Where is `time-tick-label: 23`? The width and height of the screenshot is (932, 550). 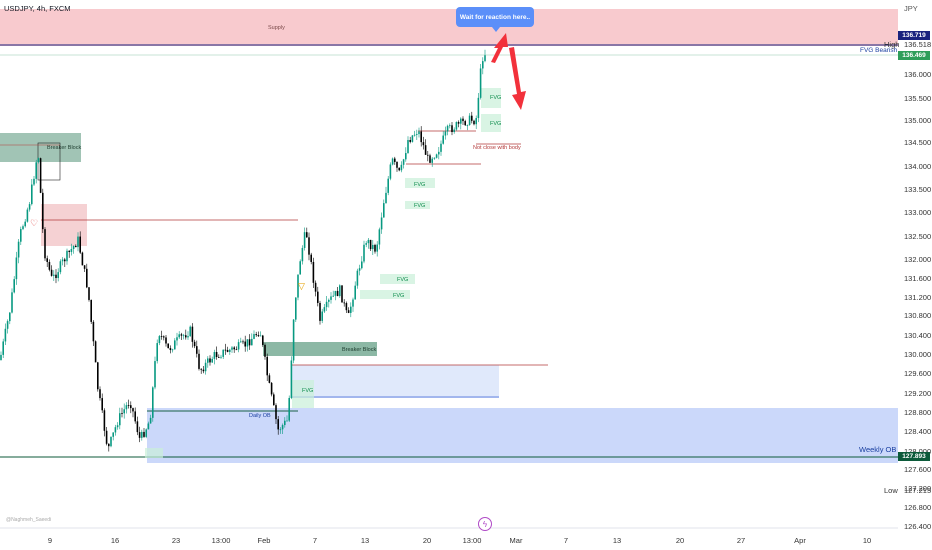 time-tick-label: 23 is located at coordinates (176, 540).